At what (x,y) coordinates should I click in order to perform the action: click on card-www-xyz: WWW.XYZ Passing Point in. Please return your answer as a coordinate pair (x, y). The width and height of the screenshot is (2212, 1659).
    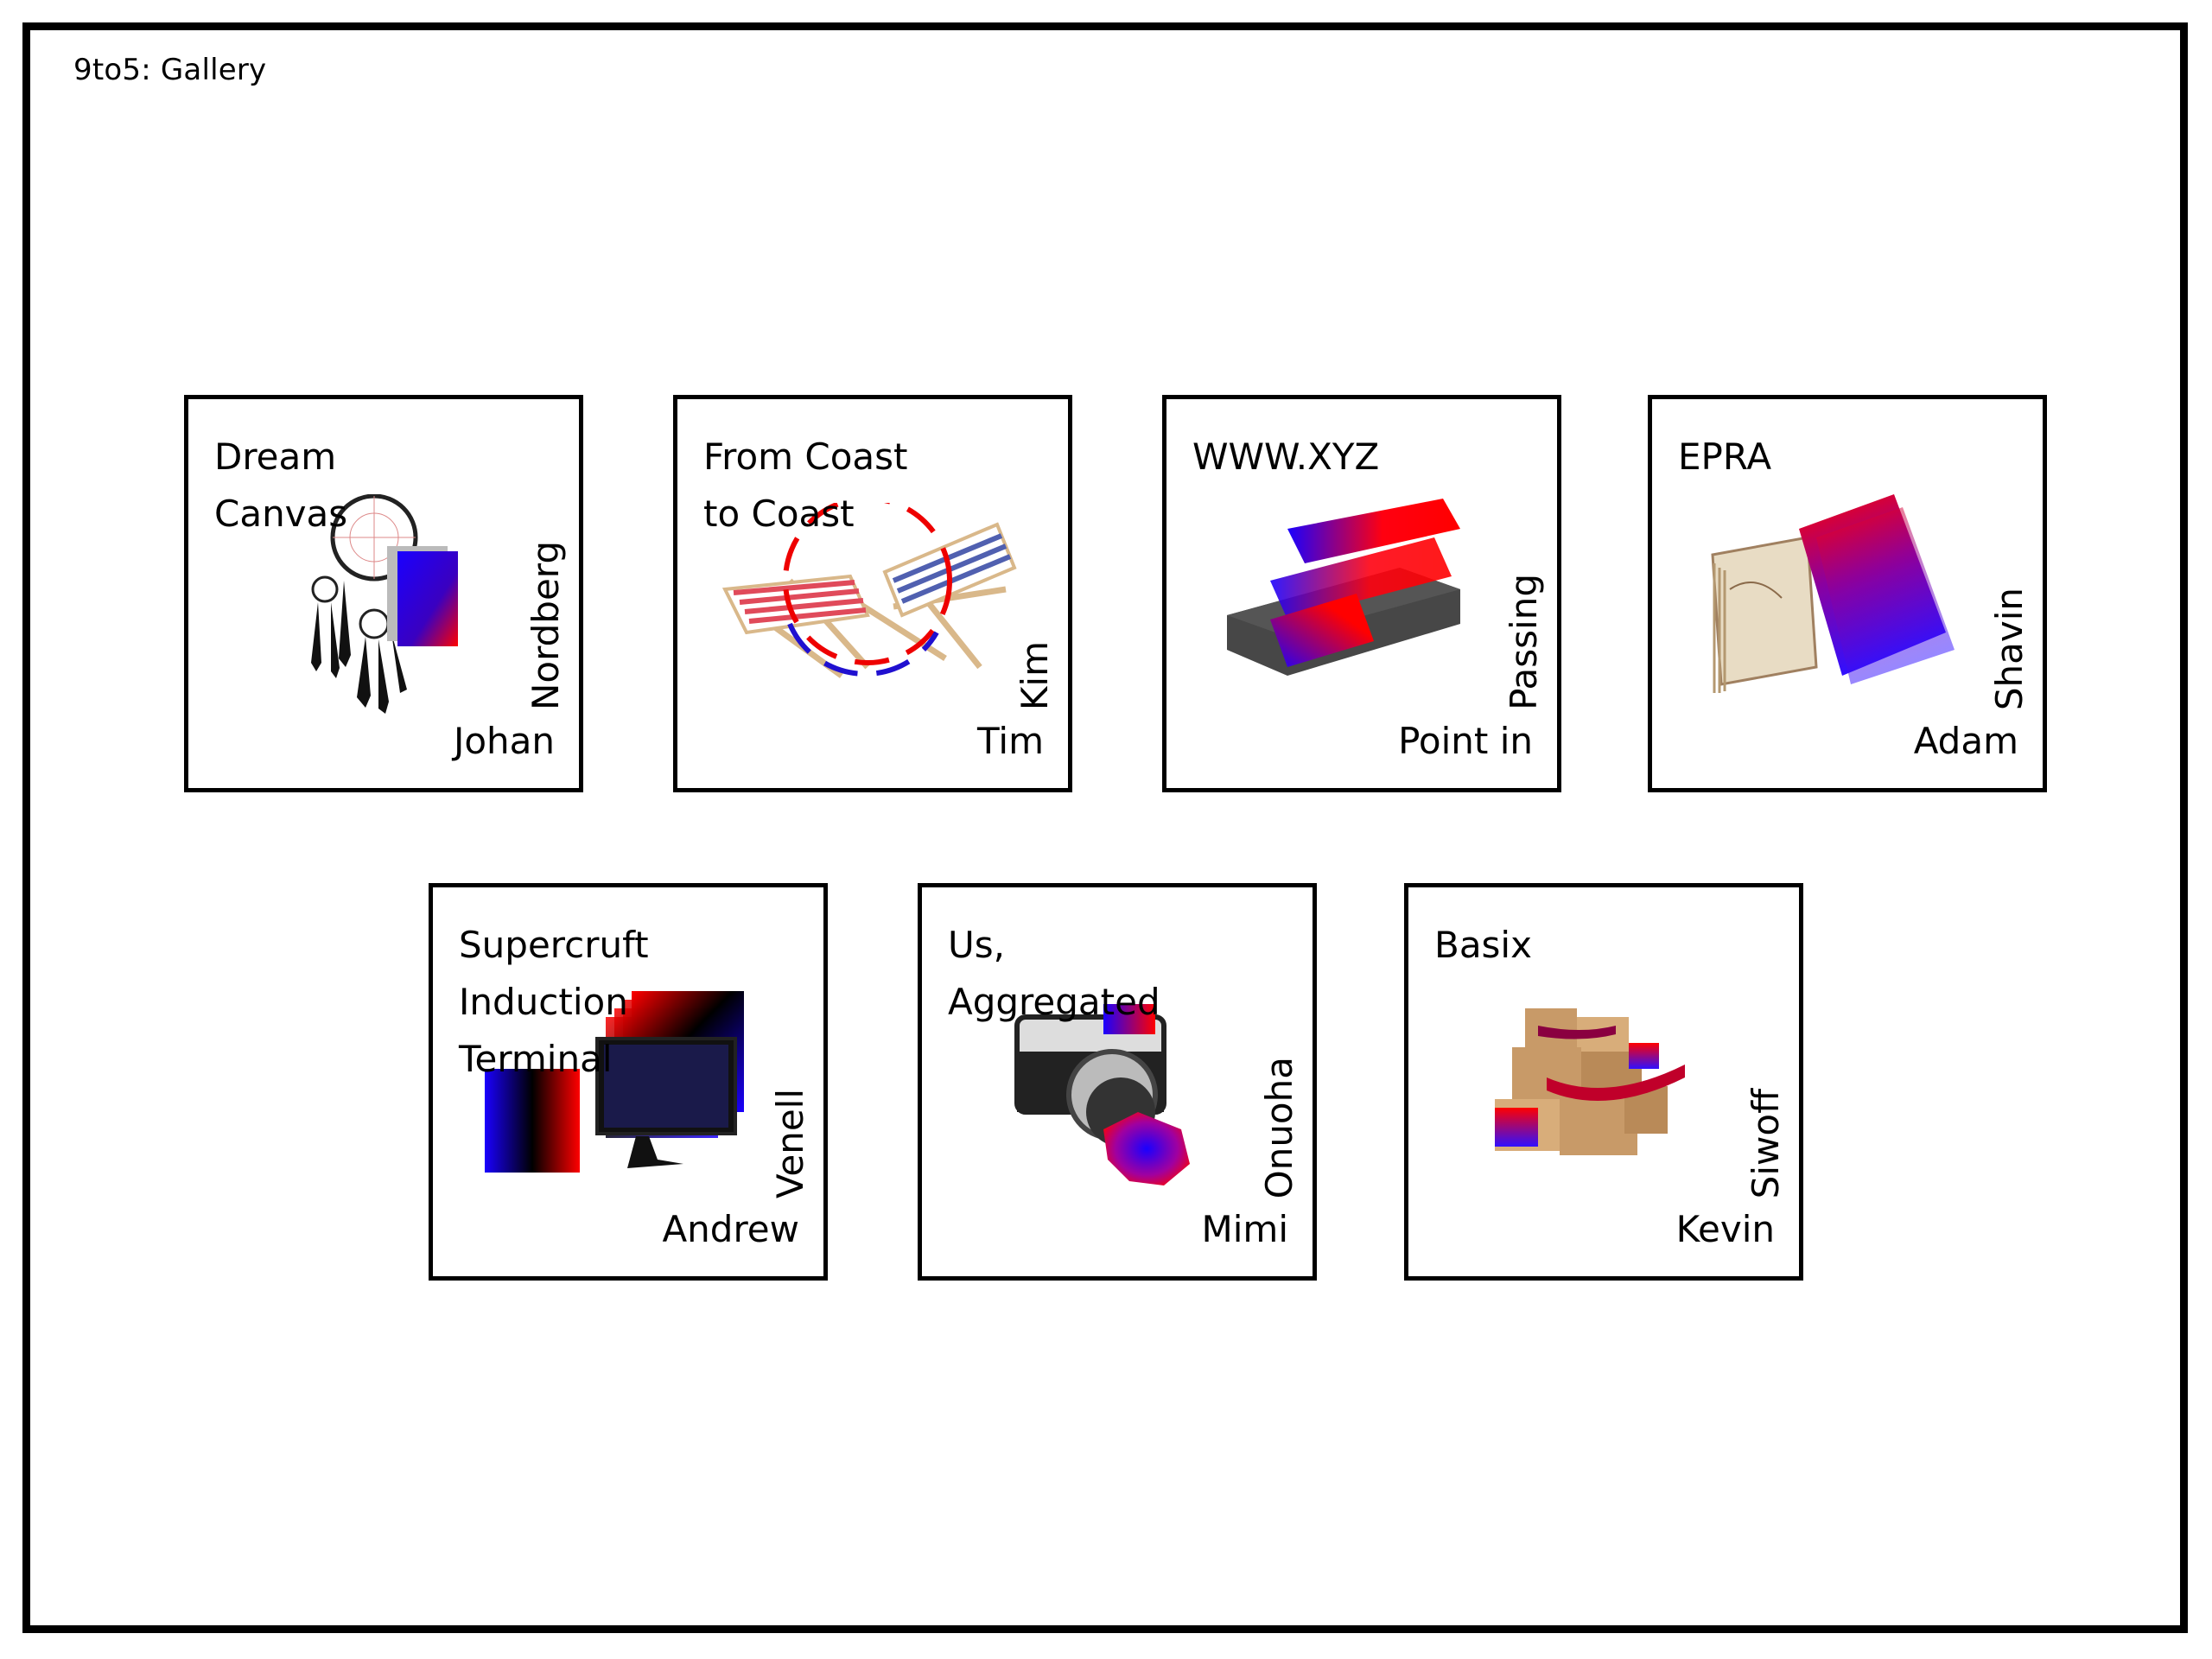
    Looking at the image, I should click on (1361, 593).